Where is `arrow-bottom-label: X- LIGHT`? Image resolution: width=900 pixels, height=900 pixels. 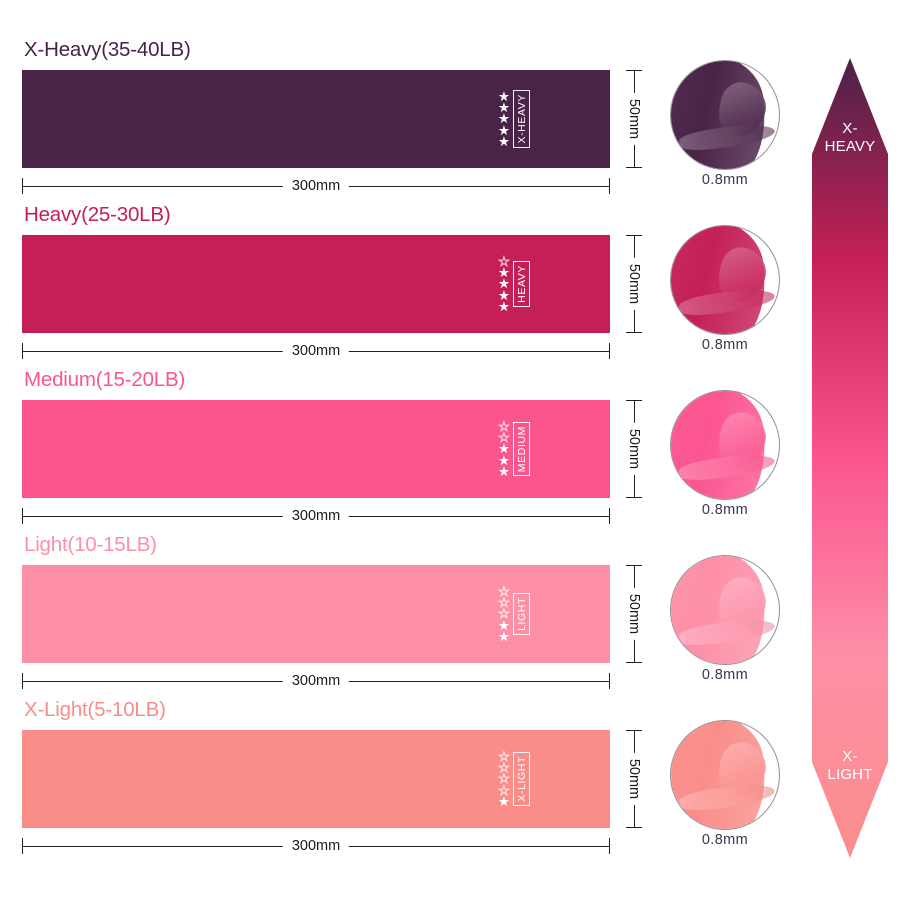 arrow-bottom-label: X- LIGHT is located at coordinates (850, 765).